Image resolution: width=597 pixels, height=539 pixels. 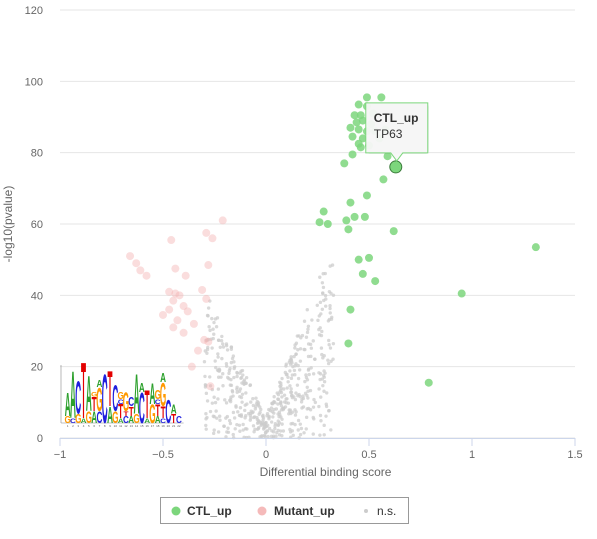 I want to click on y-tick-label: 120, so click(x=34, y=11).